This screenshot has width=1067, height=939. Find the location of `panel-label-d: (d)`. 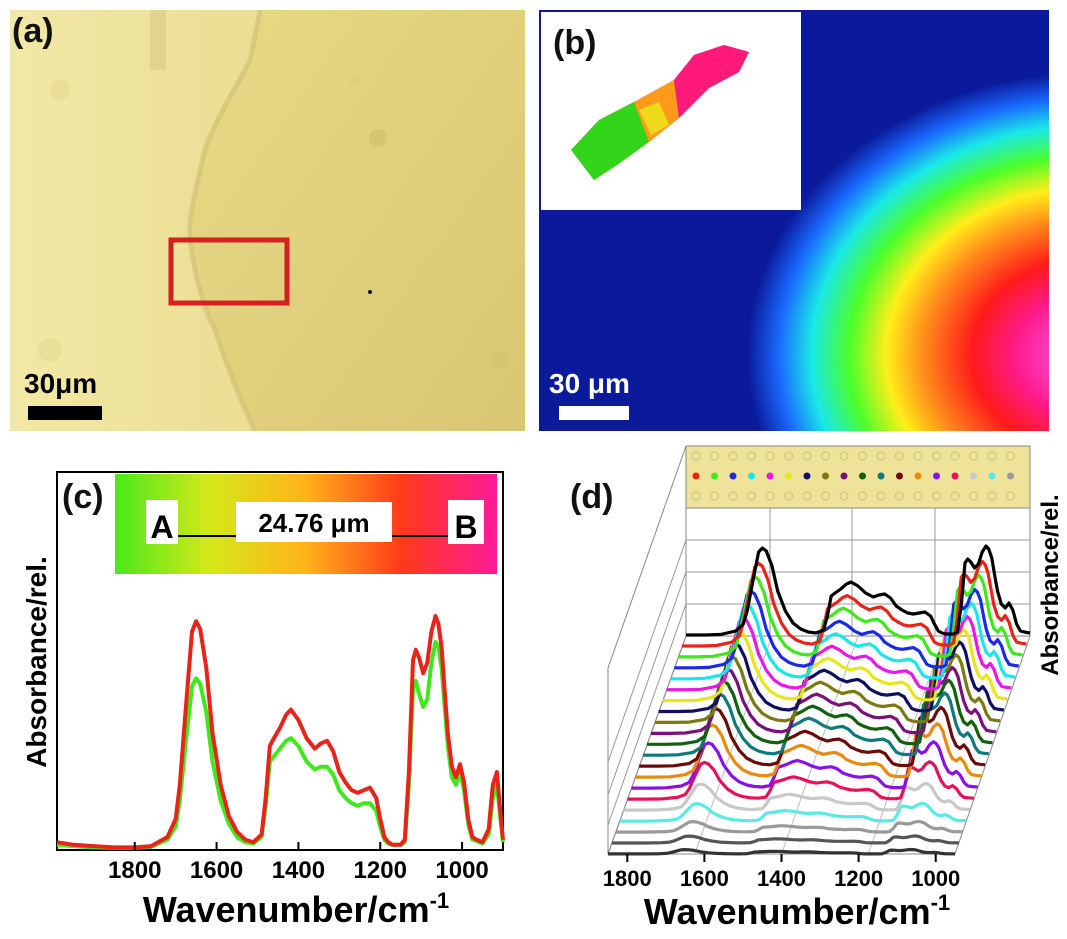

panel-label-d: (d) is located at coordinates (592, 497).